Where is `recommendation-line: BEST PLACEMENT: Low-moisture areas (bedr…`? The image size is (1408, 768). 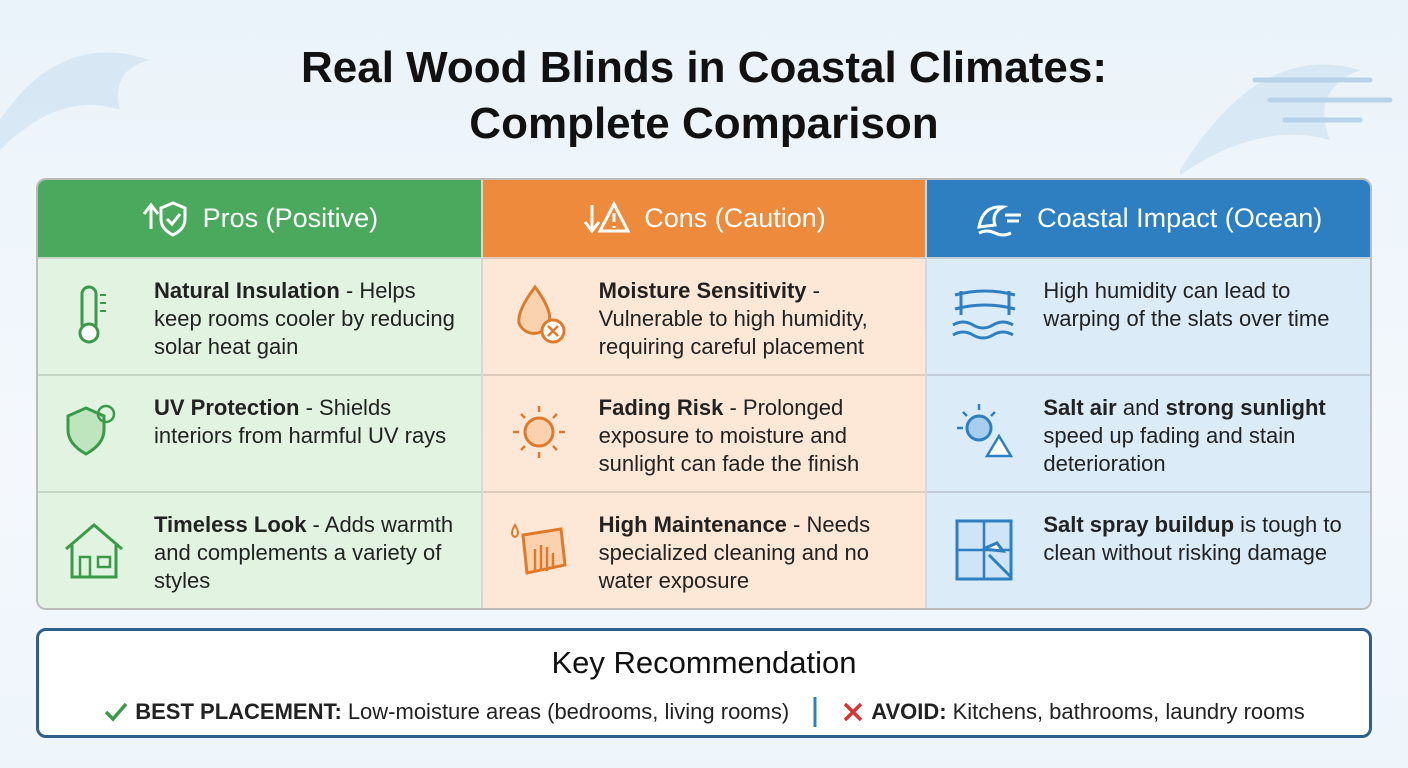 recommendation-line: BEST PLACEMENT: Low-moisture areas (bedr… is located at coordinates (704, 712).